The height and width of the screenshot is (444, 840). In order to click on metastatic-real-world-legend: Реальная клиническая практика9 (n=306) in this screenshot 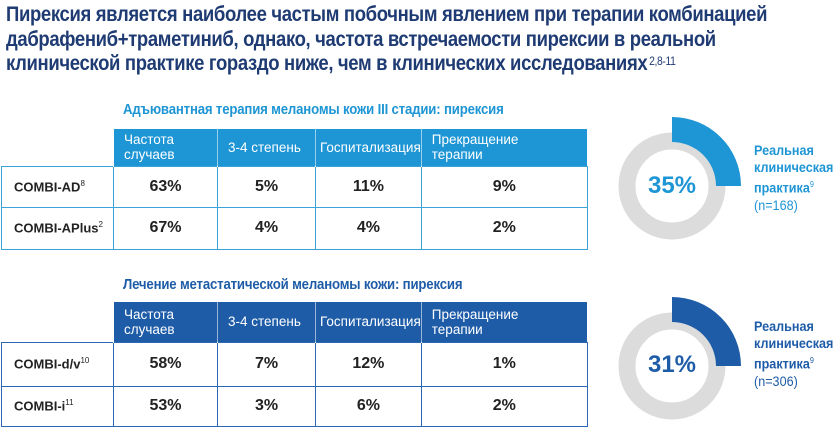, I will do `click(794, 353)`.